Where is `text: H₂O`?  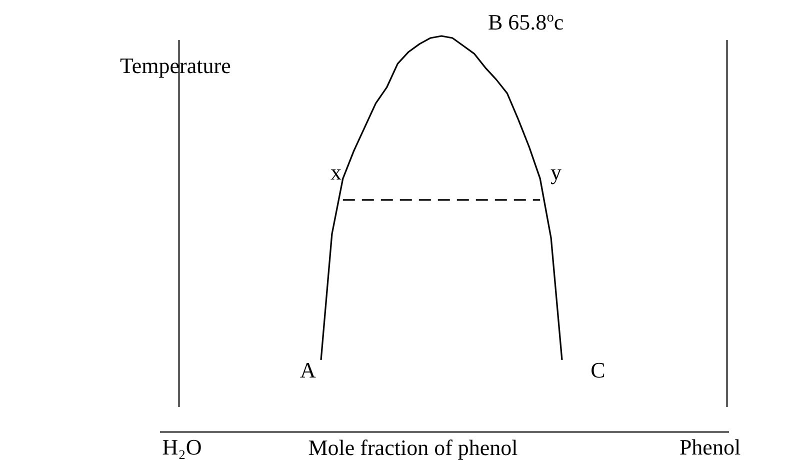
text: H₂O is located at coordinates (182, 447).